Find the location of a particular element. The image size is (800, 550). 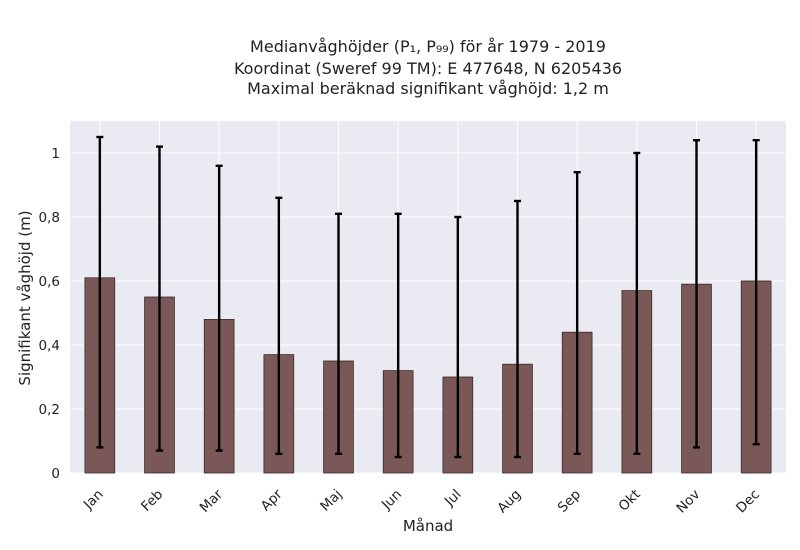

x-tick-label: Nov is located at coordinates (688, 502).